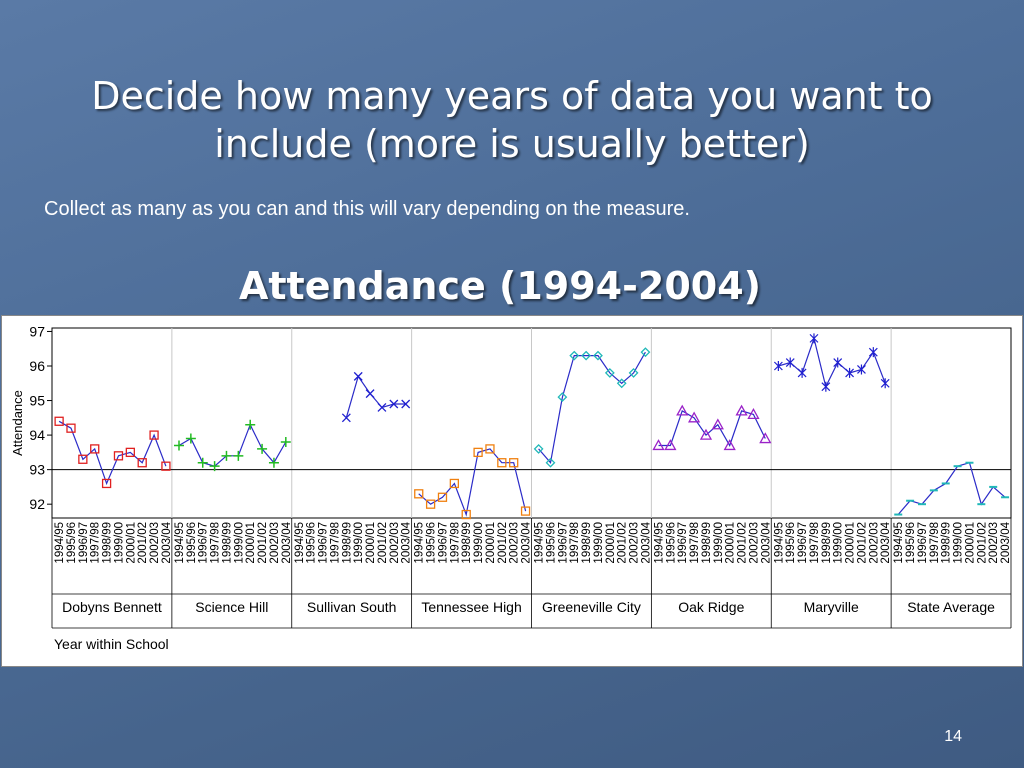  I want to click on school-label: Oak Ridge, so click(711, 607).